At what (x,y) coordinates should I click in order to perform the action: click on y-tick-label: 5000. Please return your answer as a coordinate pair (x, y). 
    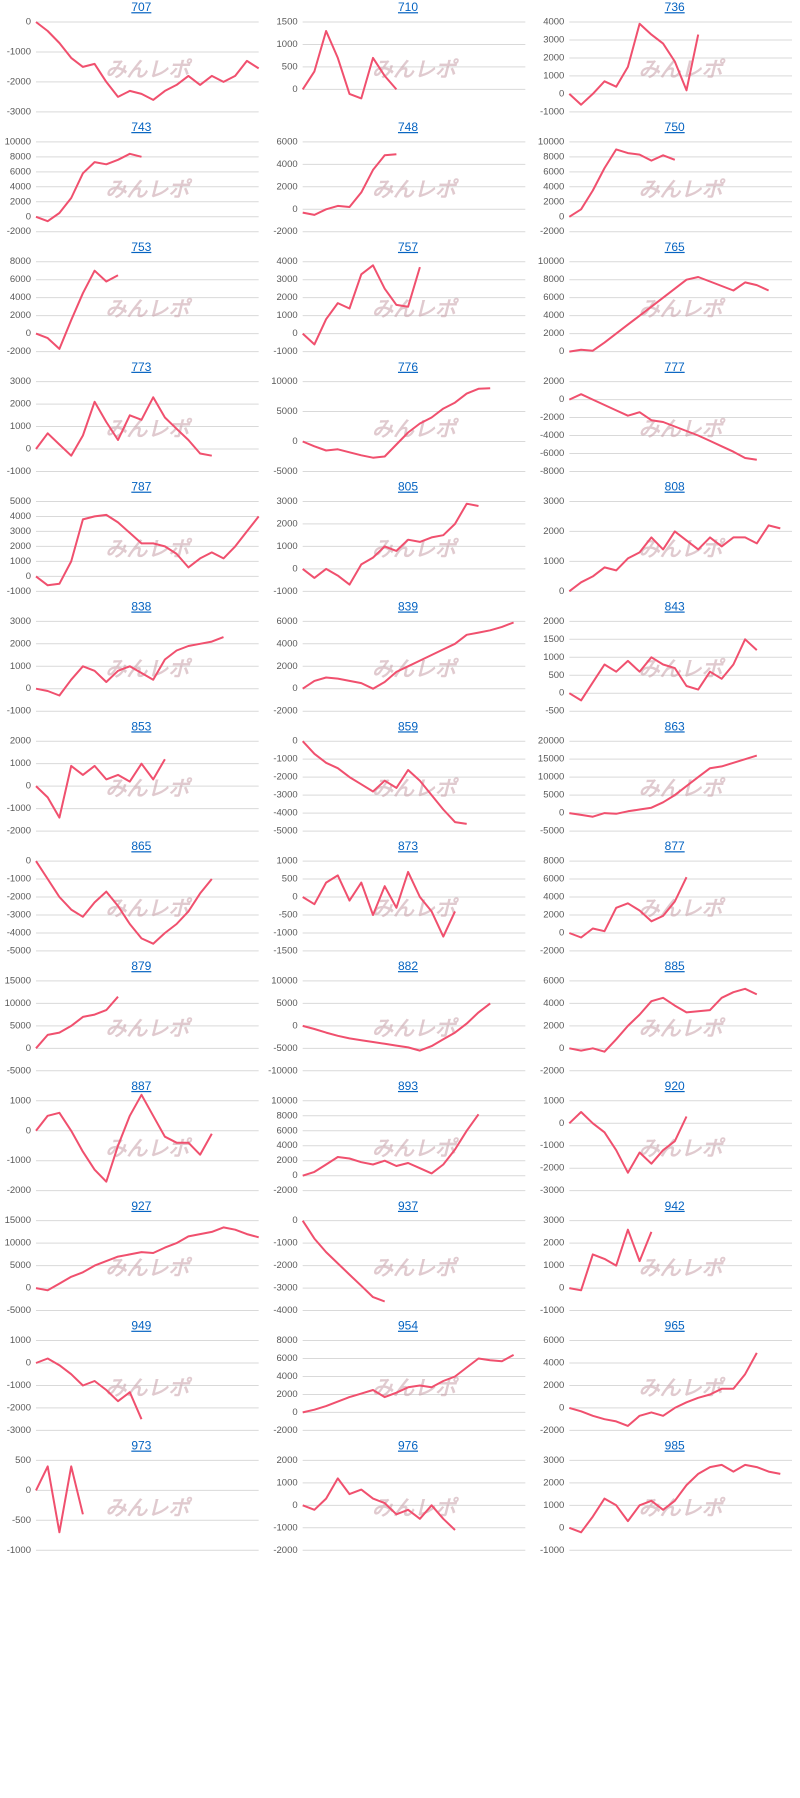
    Looking at the image, I should click on (20, 1265).